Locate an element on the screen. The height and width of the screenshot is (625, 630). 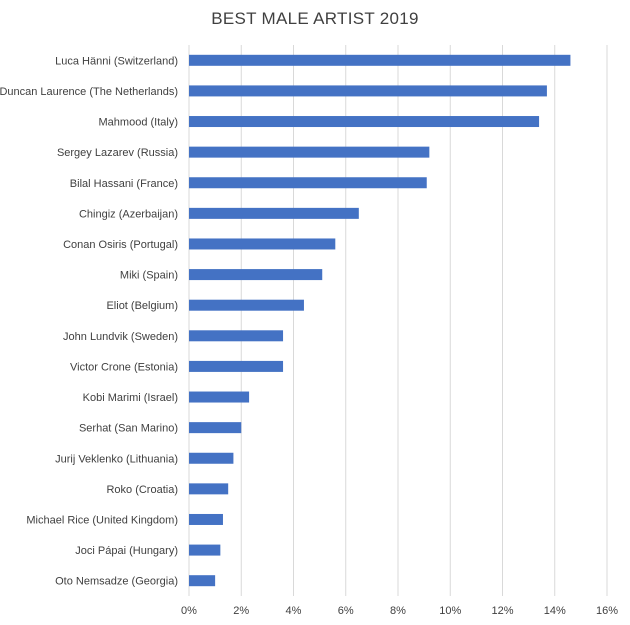
category-label: Conan Osiris (Portugal) is located at coordinates (120, 245).